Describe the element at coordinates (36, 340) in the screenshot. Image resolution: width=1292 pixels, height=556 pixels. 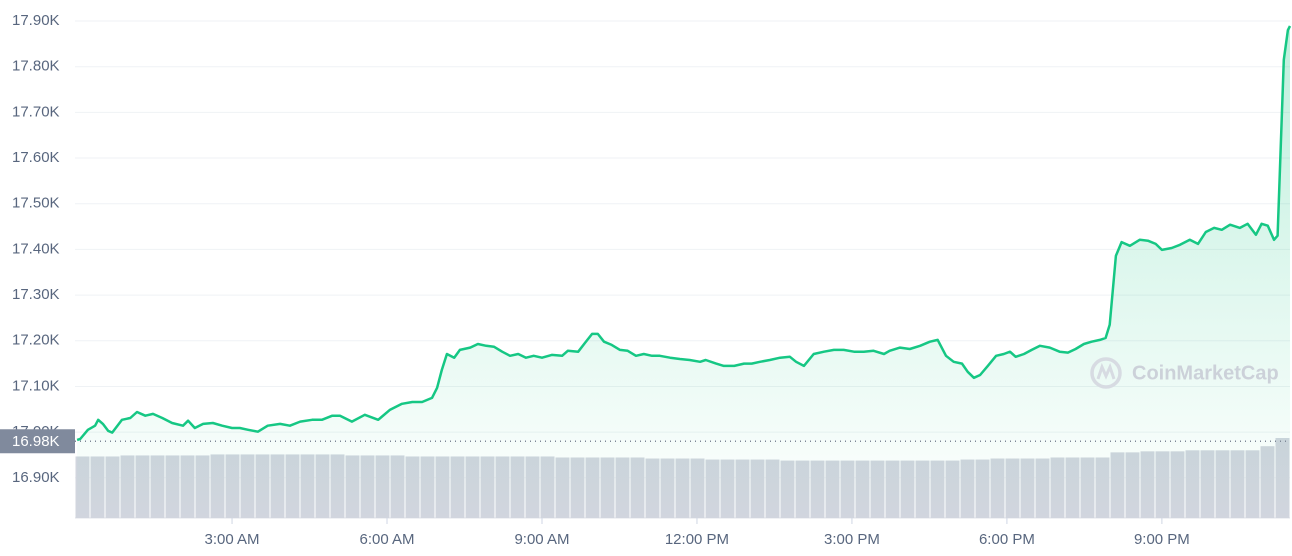
I see `y-tick-label: 17.20K` at that location.